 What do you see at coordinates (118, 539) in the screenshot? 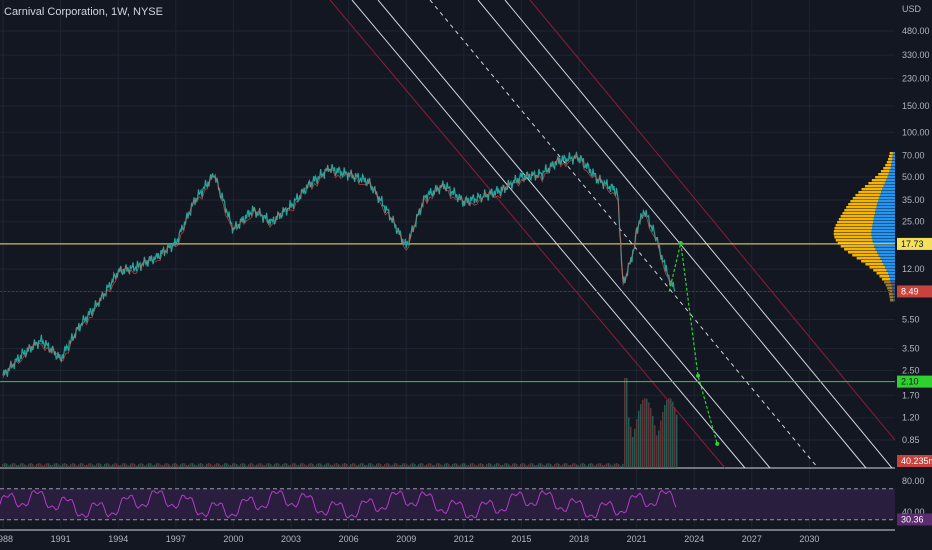
I see `time-tick-label: 1994` at bounding box center [118, 539].